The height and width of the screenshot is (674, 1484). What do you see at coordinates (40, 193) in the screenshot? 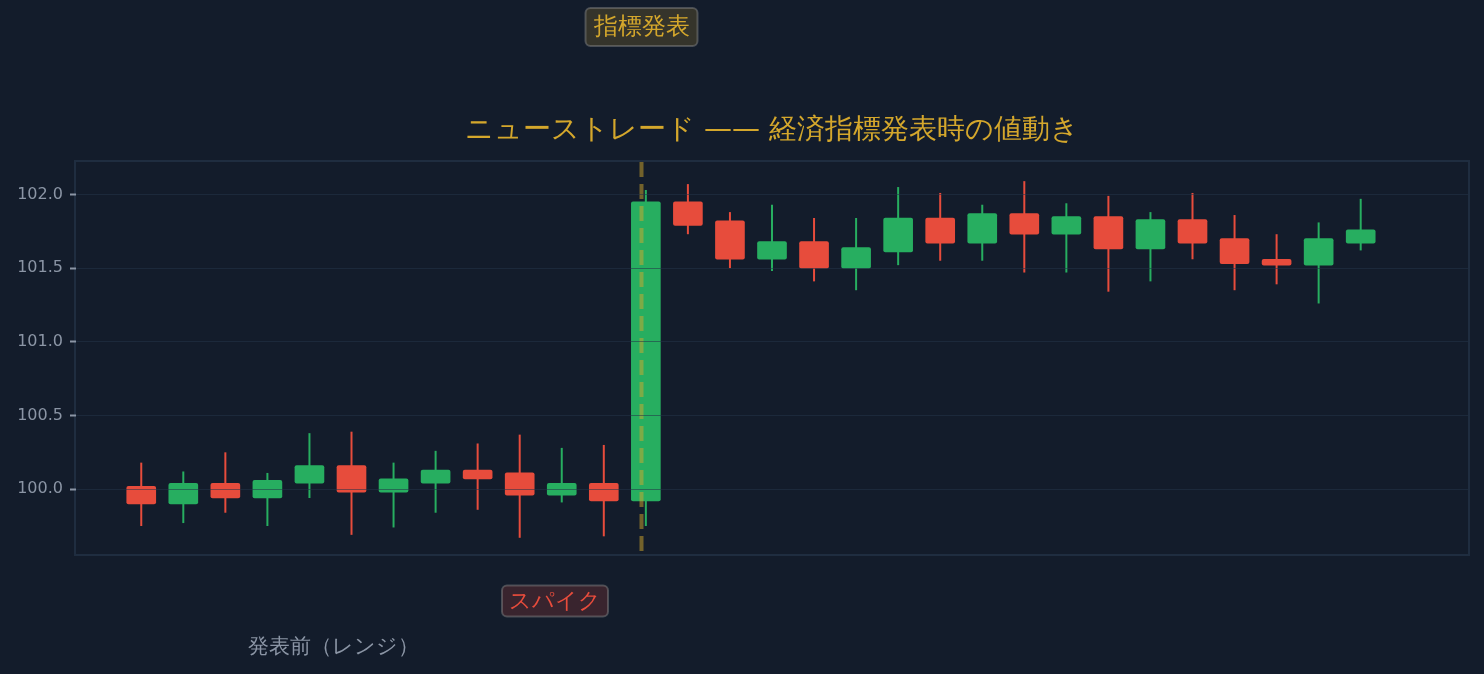
I see `y-tick-label: 102.0` at bounding box center [40, 193].